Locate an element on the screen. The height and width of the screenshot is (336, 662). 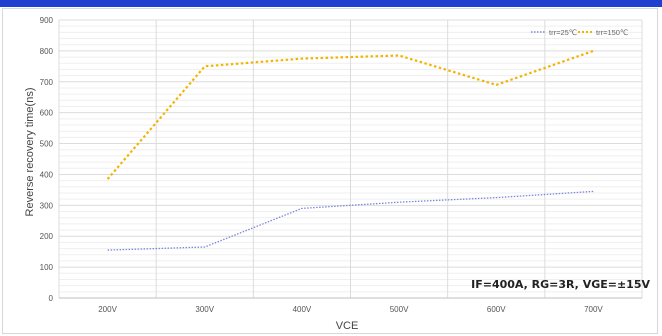
legend: trr=25℃ trr=150℃ is located at coordinates (579, 32).